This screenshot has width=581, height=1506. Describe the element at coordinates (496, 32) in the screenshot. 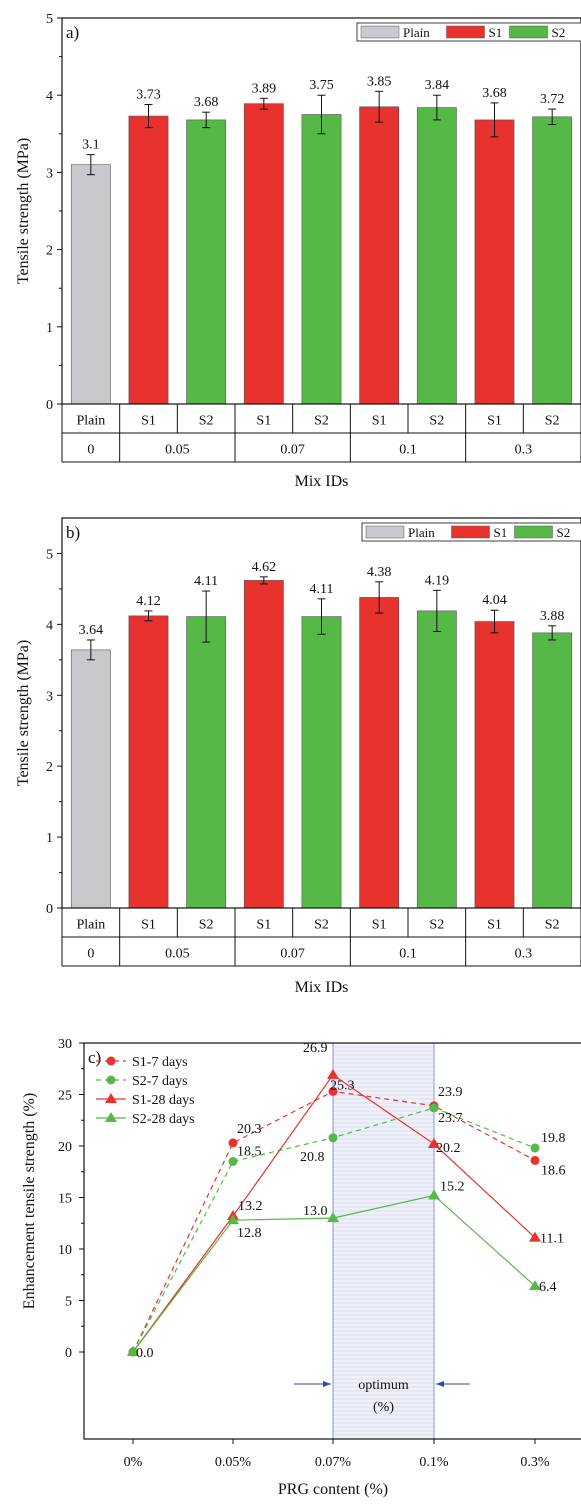

I see `legend-label: S1` at that location.